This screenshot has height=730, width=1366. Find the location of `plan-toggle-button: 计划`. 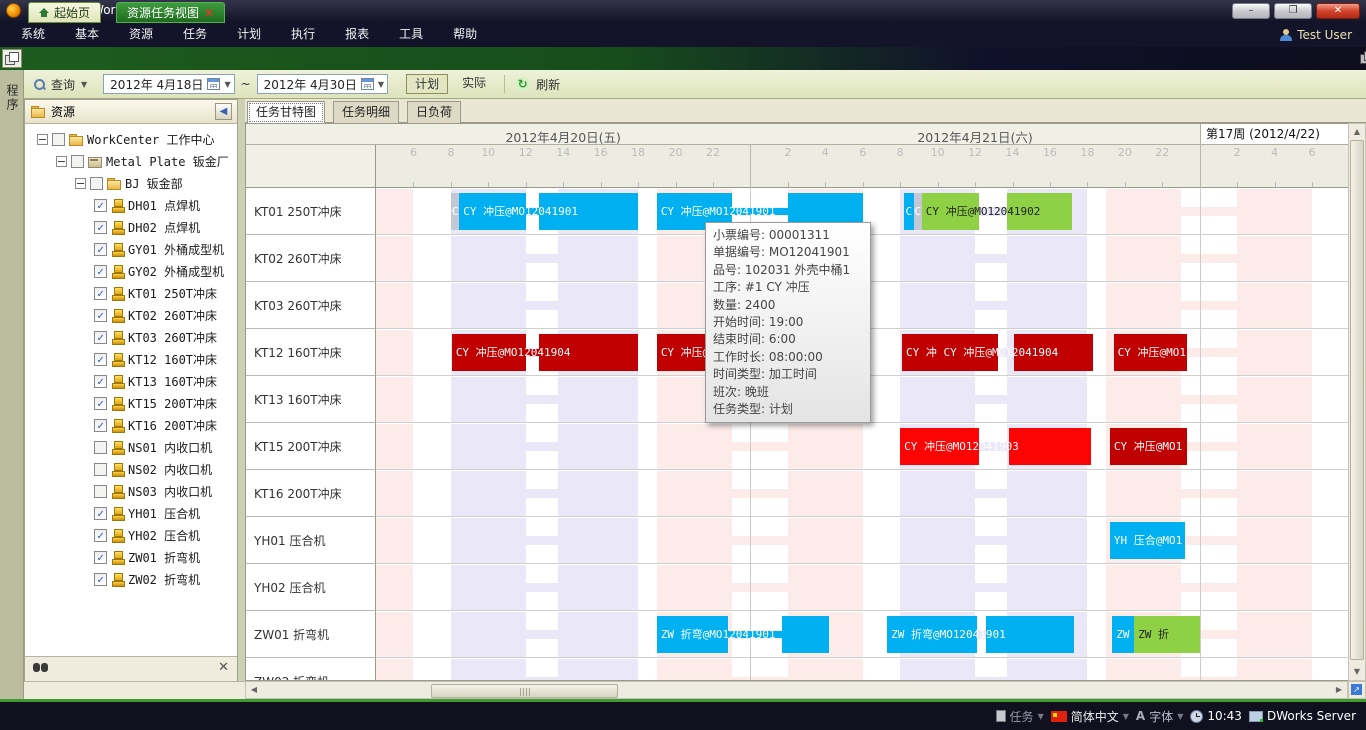

plan-toggle-button: 计划 is located at coordinates (427, 84).